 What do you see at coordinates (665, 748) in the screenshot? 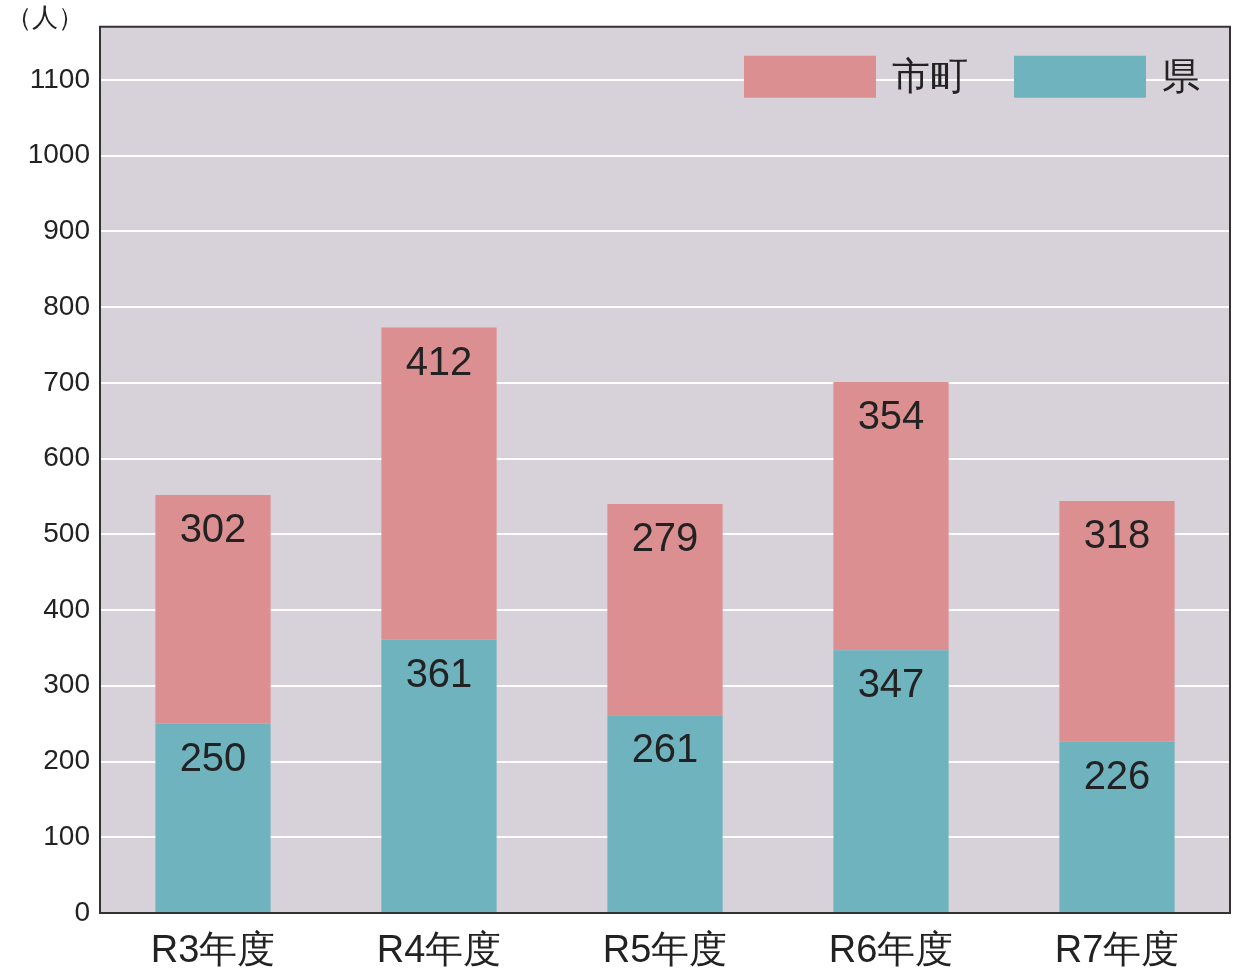
I see `data-label: 261` at bounding box center [665, 748].